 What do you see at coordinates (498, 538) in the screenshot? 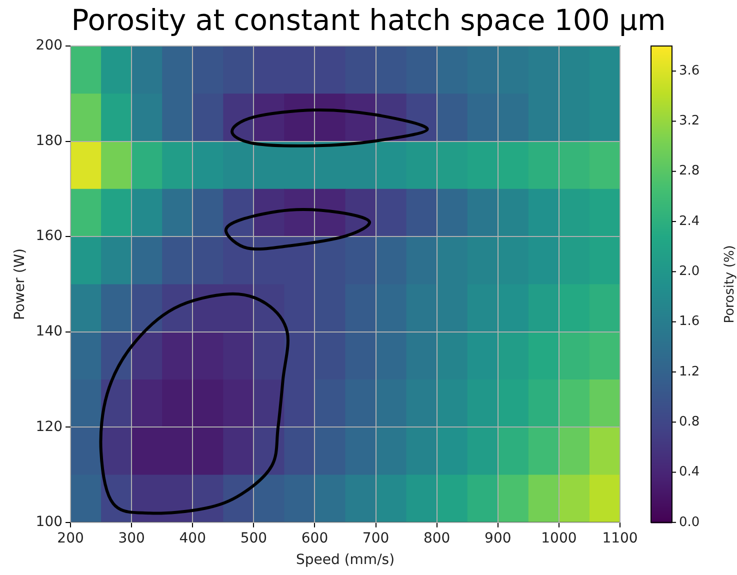
I see `x-tick-label: 900` at bounding box center [498, 538].